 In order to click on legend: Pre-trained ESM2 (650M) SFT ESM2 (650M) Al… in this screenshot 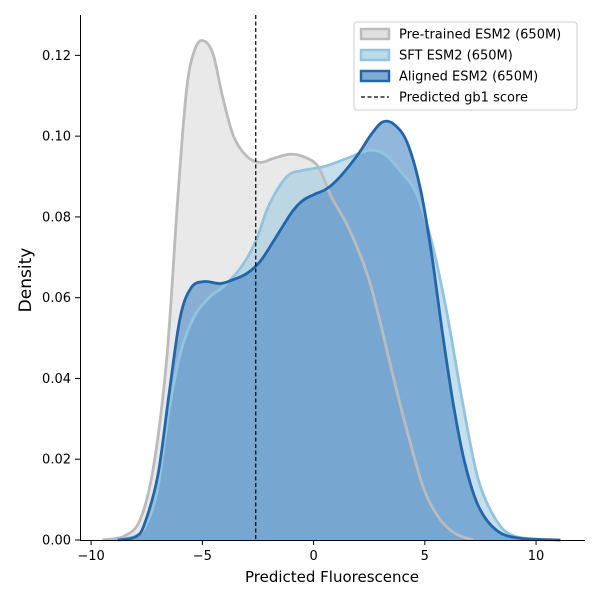, I will do `click(465, 66)`.